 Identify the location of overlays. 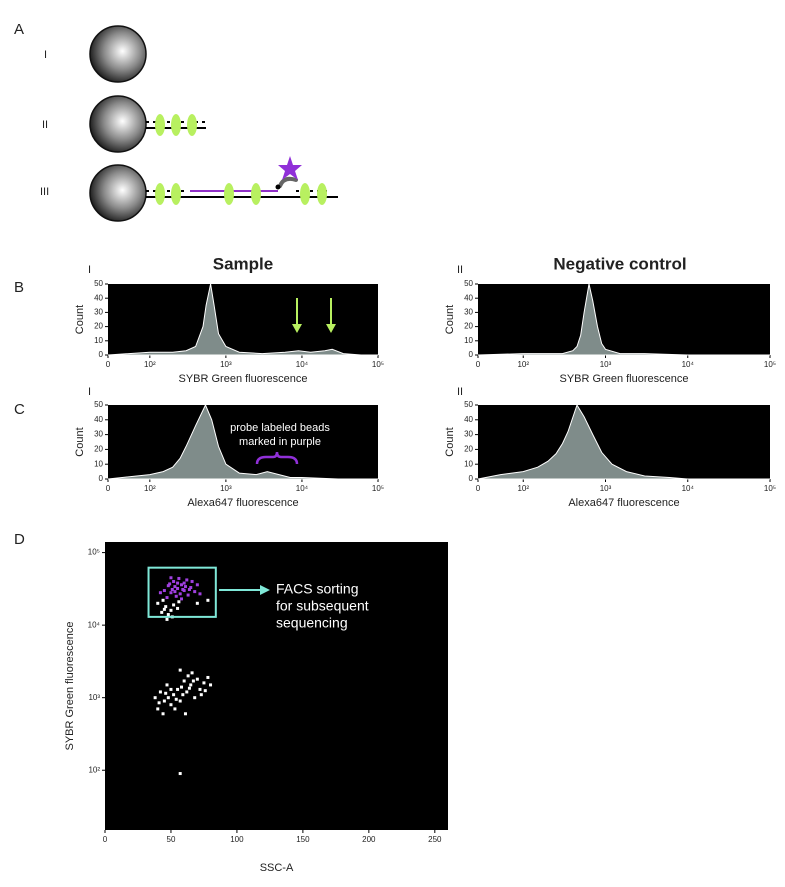
(277, 446).